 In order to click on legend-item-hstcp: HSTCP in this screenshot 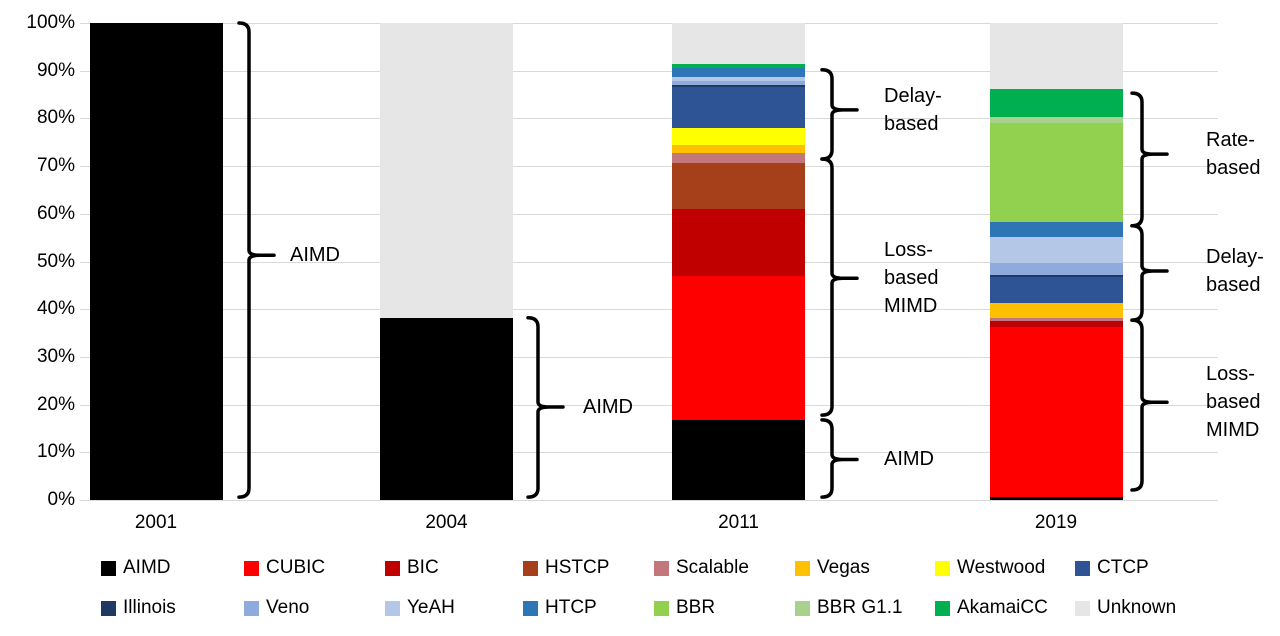, I will do `click(566, 568)`.